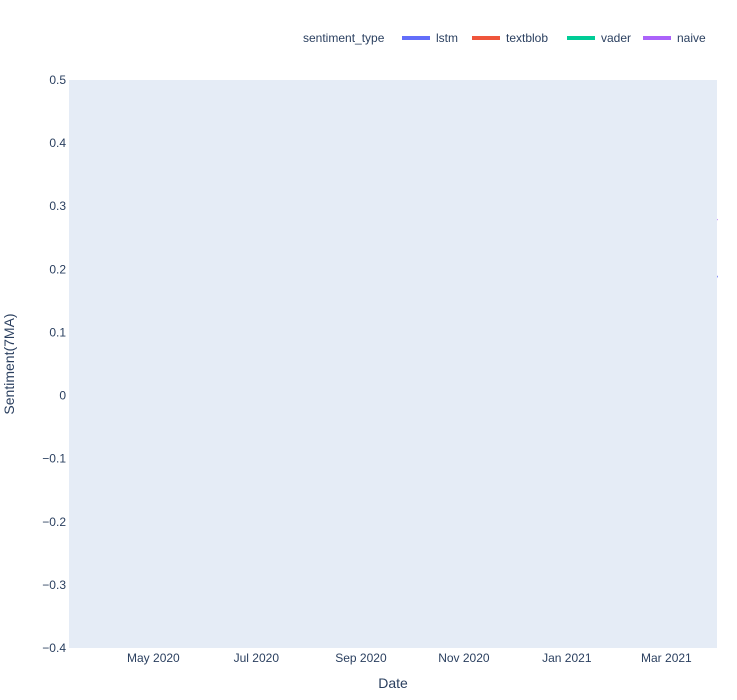 Image resolution: width=737 pixels, height=700 pixels. What do you see at coordinates (57, 269) in the screenshot?
I see `y-tick-label: 0.2` at bounding box center [57, 269].